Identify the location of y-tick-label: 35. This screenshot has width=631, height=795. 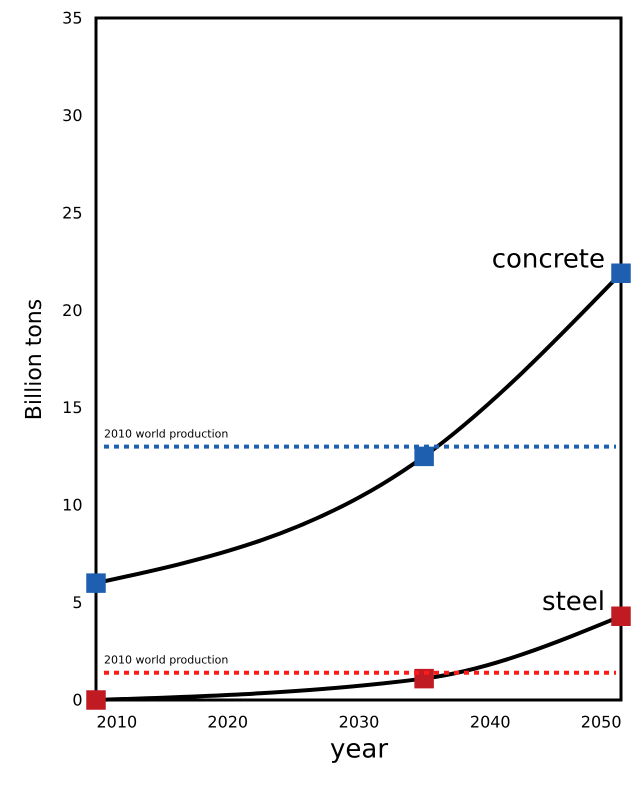
(72, 18).